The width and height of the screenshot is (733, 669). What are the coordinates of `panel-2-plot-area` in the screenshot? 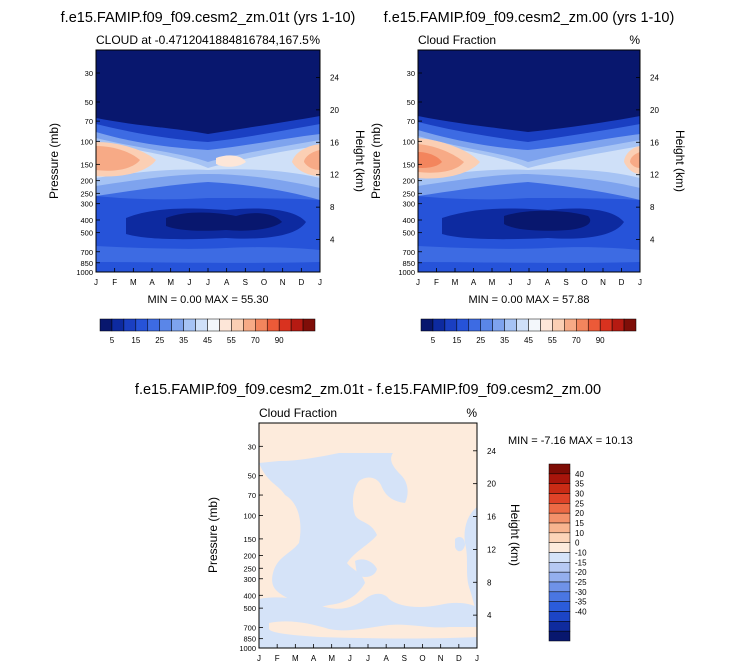 It's located at (529, 161).